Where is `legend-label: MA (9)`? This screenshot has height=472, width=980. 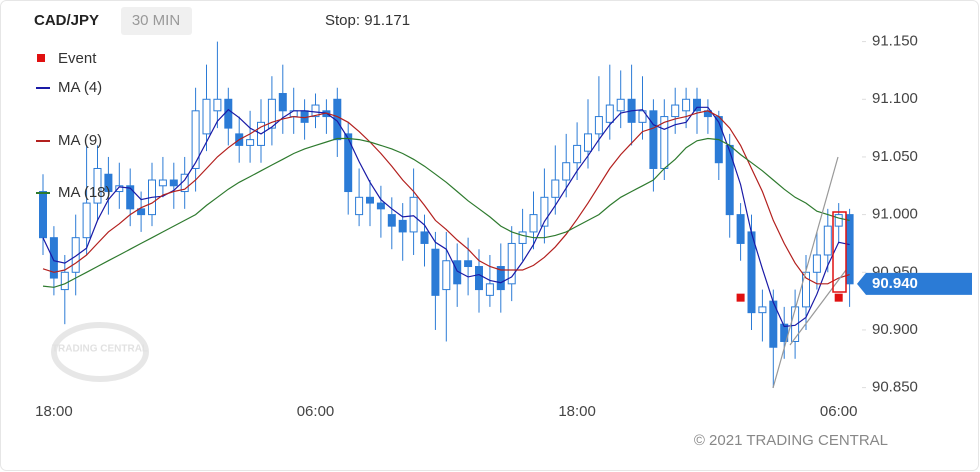
legend-label: MA (9) is located at coordinates (80, 140).